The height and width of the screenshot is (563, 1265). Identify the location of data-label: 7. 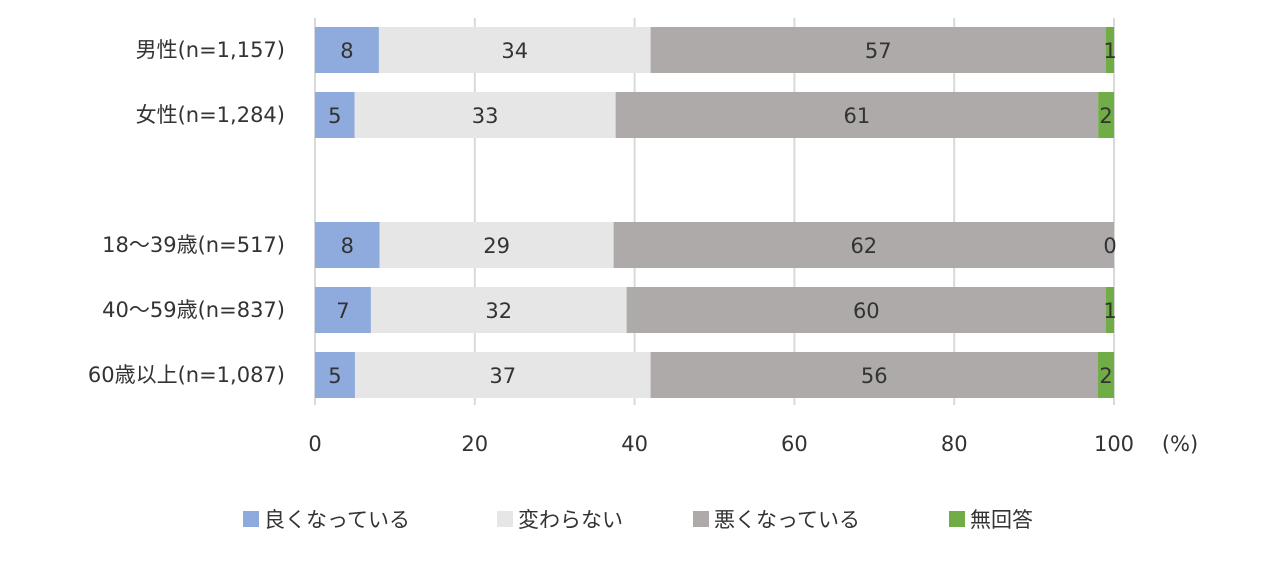
(342, 311).